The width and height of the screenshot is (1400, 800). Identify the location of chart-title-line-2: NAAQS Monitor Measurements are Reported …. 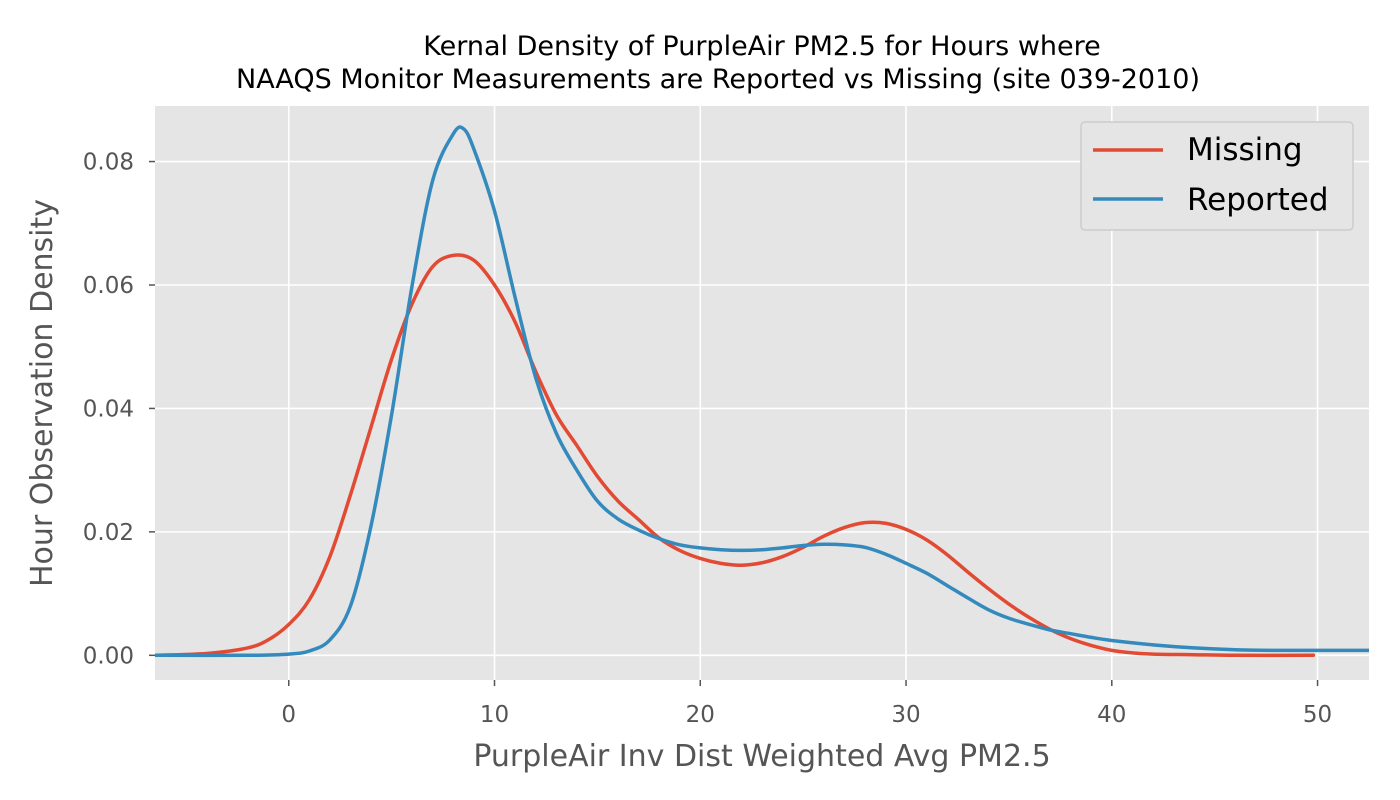
(718, 79).